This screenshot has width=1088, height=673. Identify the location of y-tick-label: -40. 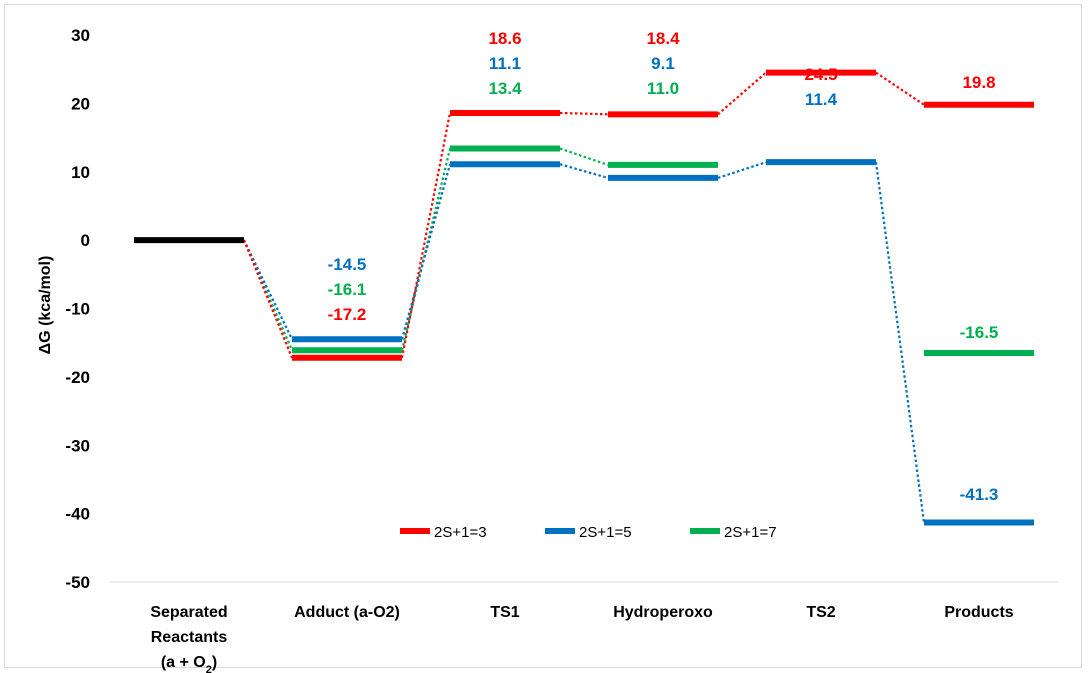
(77, 514).